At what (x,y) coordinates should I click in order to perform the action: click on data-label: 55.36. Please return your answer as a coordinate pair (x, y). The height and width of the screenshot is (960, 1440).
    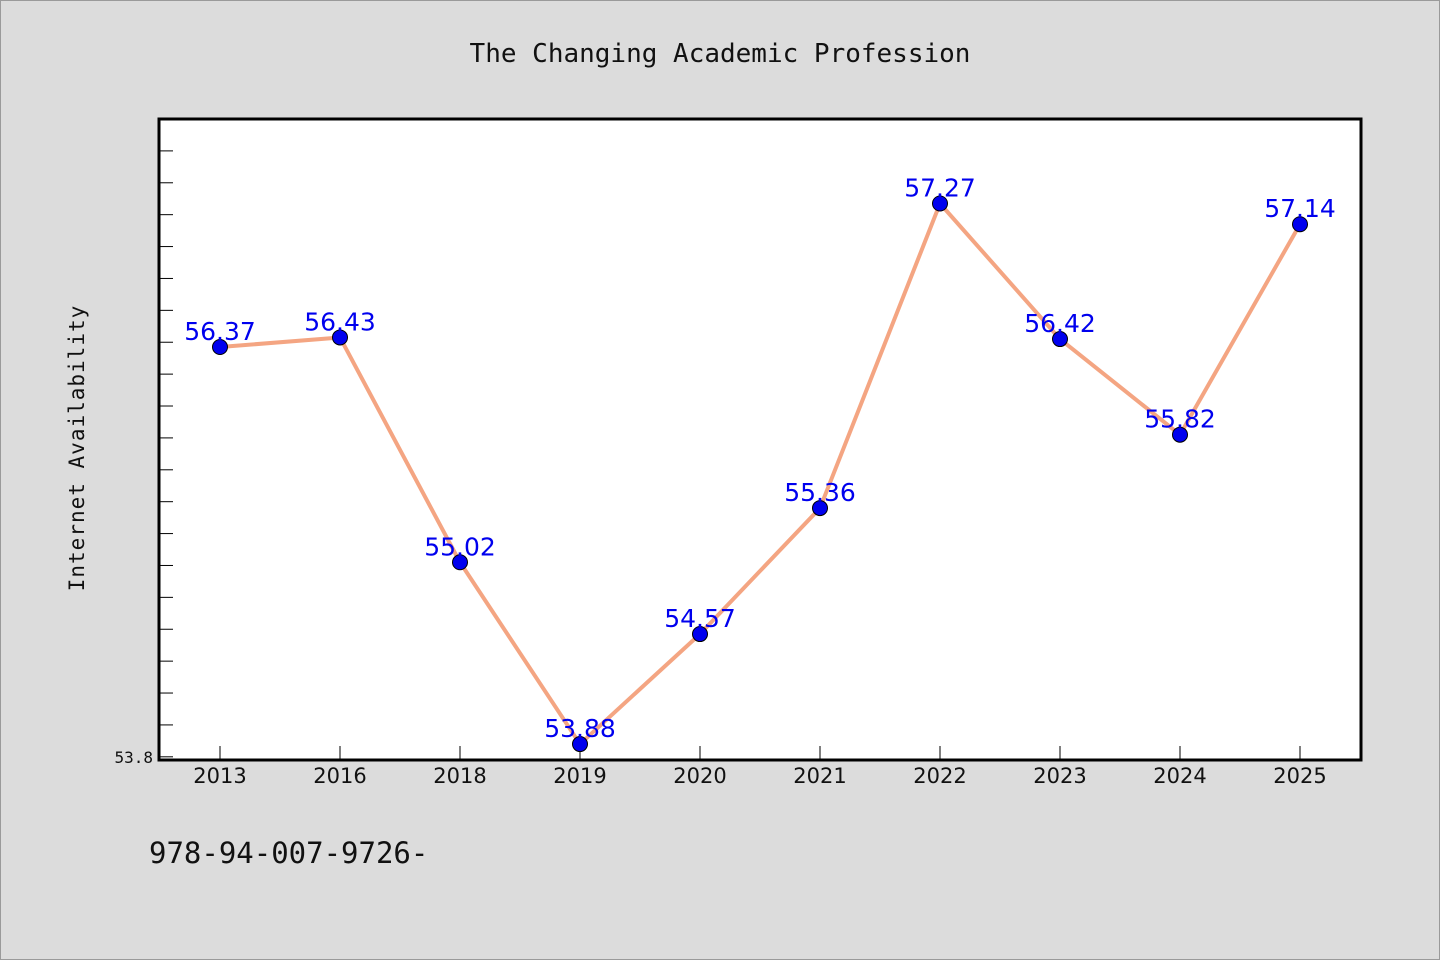
    Looking at the image, I should click on (820, 492).